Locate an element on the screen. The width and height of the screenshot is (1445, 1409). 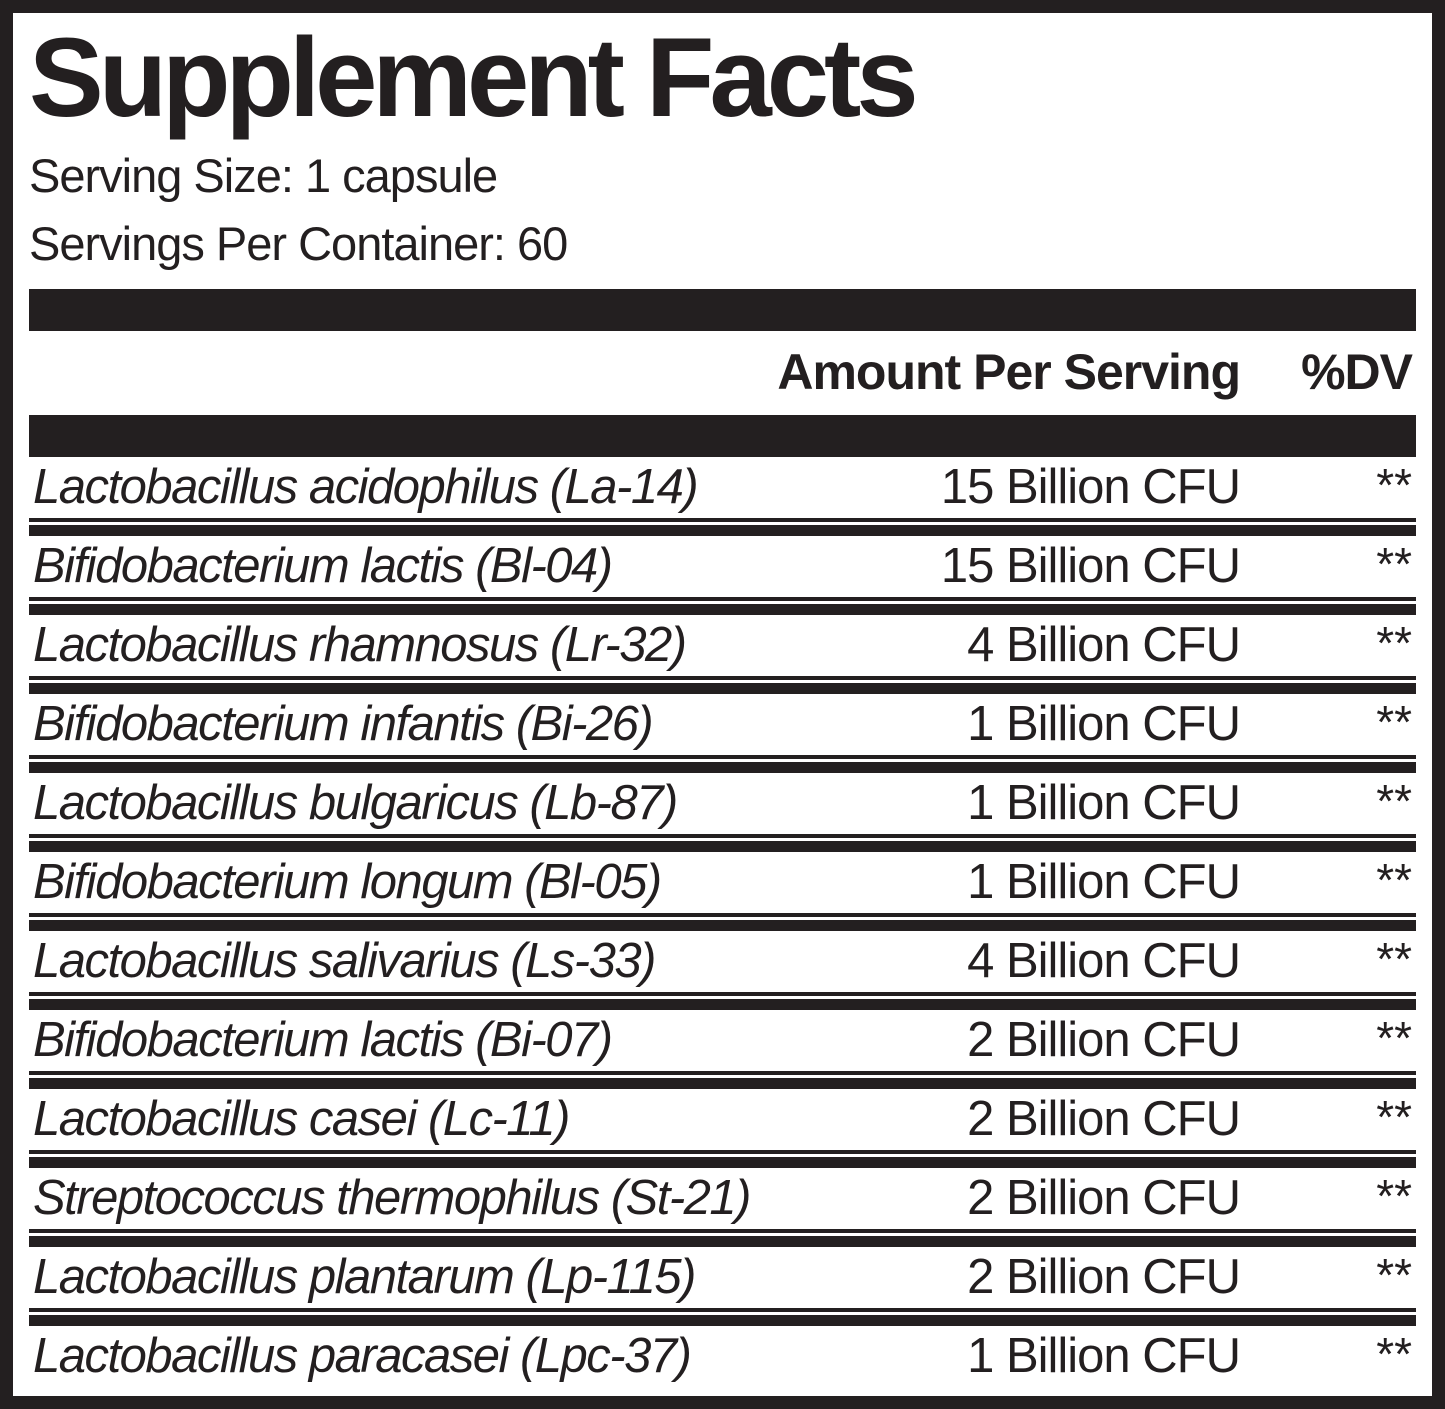
amount-per-serving-header: Amount Per Serving is located at coordinates (1009, 372).